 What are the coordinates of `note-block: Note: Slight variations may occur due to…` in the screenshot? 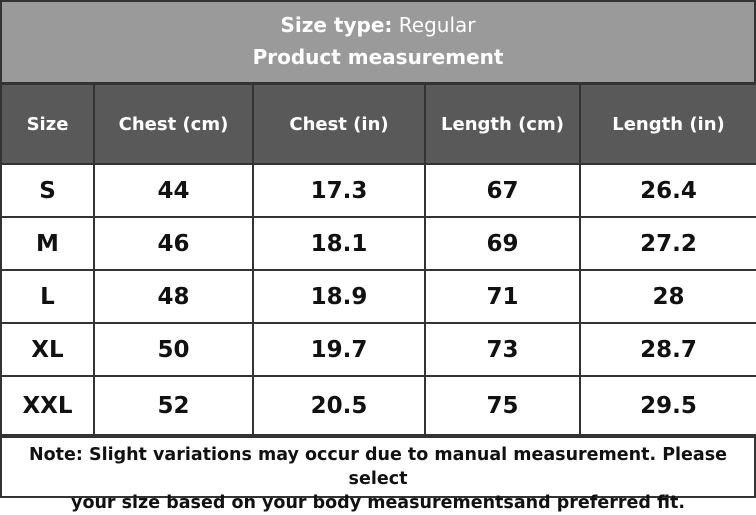 It's located at (378, 474).